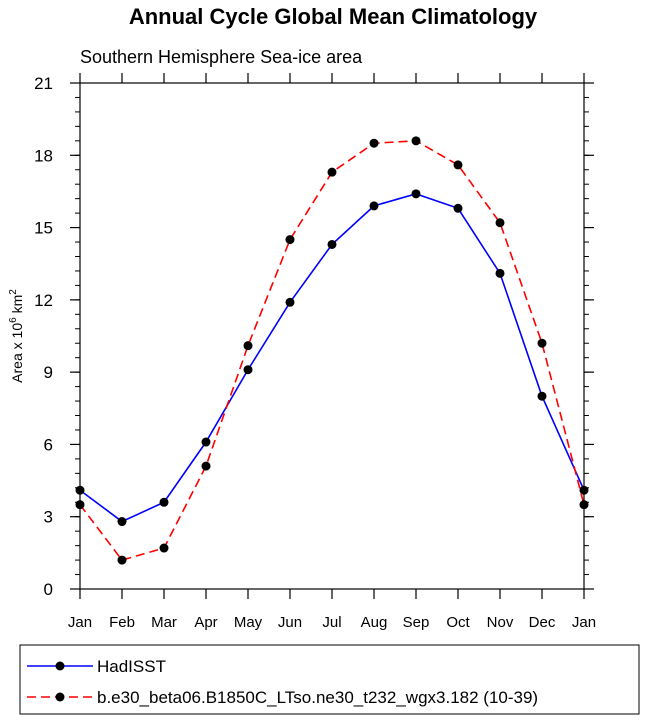 This screenshot has width=648, height=720. I want to click on legend-label-1: HadISST, so click(131, 666).